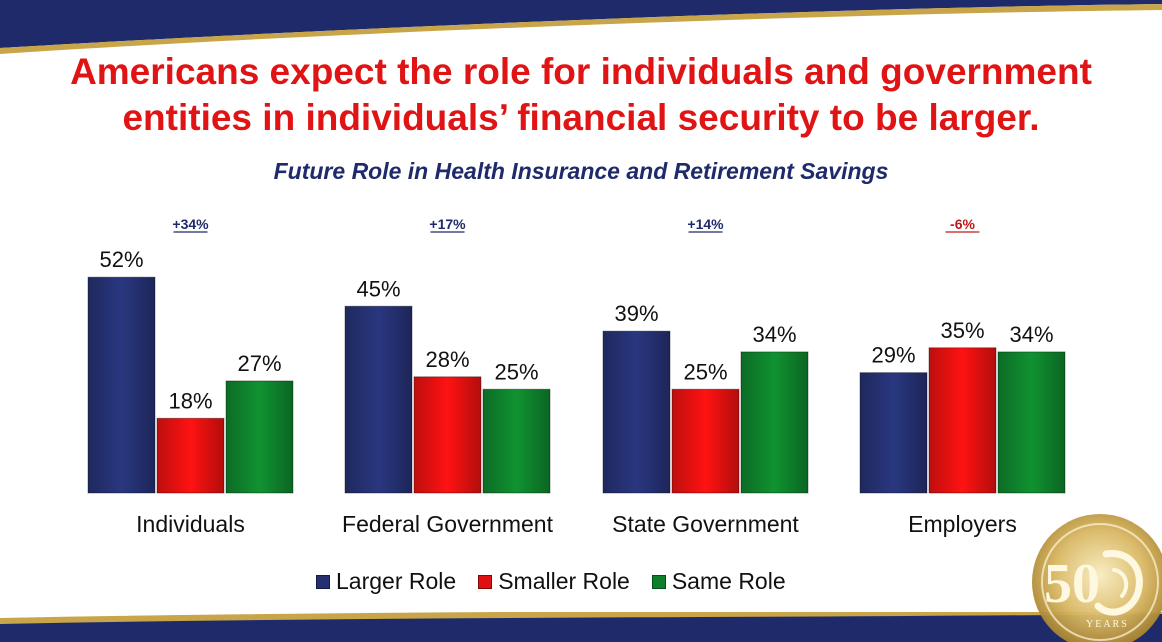  What do you see at coordinates (705, 524) in the screenshot?
I see `category-label-2: State Government` at bounding box center [705, 524].